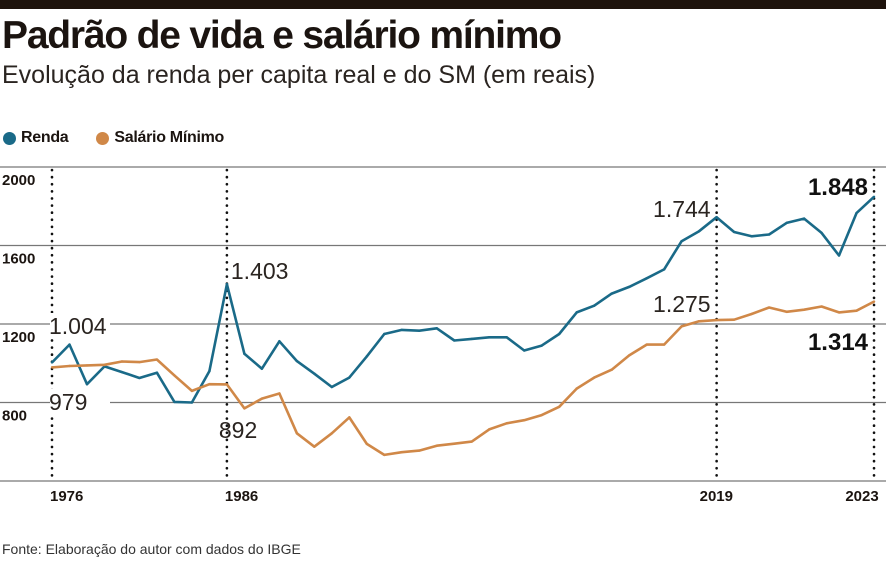 The image size is (886, 561). I want to click on legend-label-salario: Salário Mínimo, so click(169, 137).